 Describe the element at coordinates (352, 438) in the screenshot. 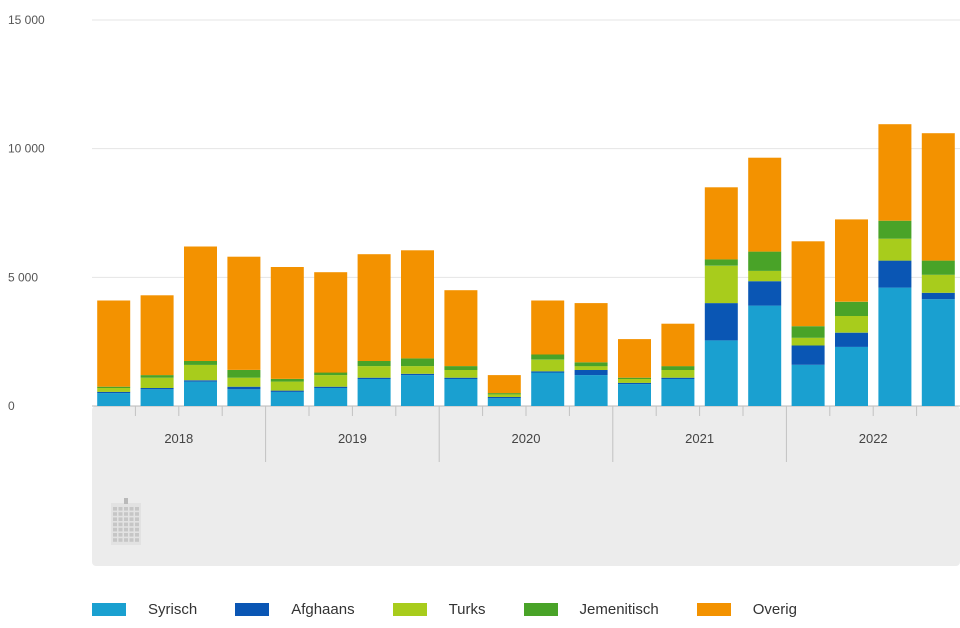

I see `x-tick-label: 2019` at that location.